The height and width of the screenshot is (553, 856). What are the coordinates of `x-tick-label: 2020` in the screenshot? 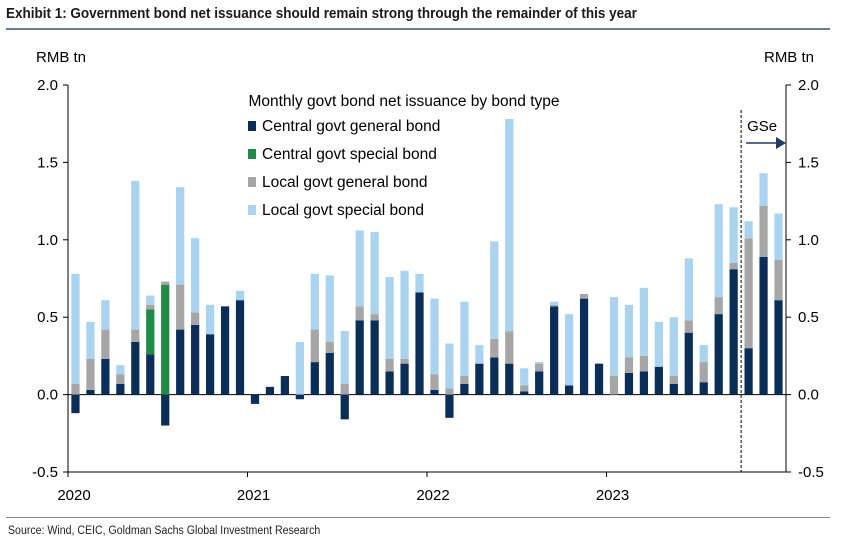 It's located at (73, 495).